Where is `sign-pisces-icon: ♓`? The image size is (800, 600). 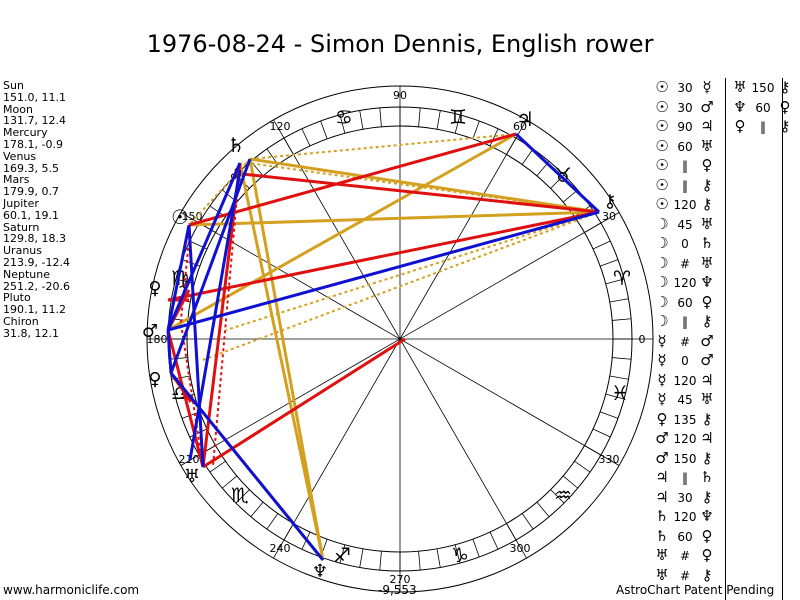 sign-pisces-icon: ♓ is located at coordinates (620, 393).